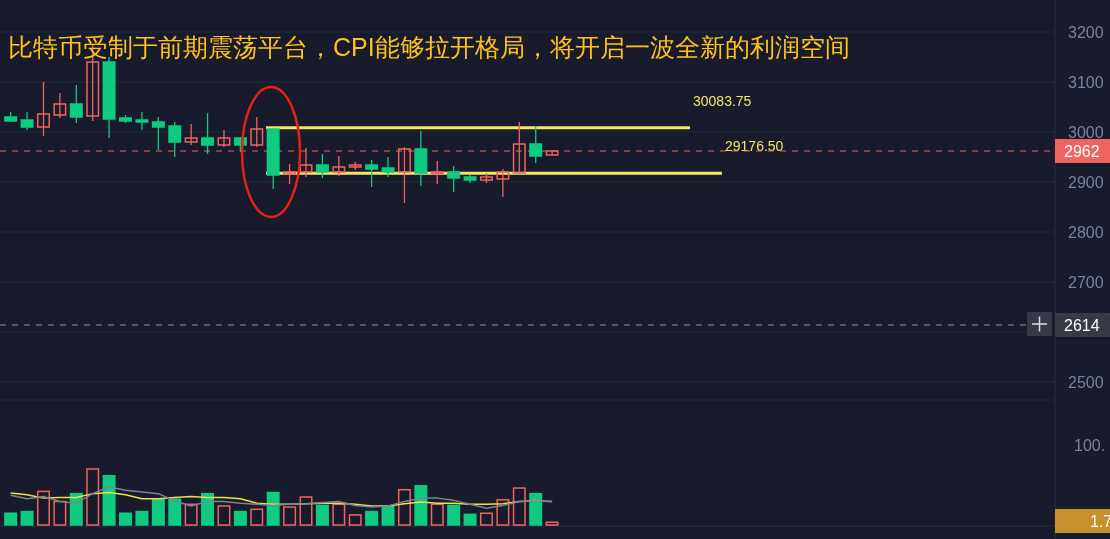 The image size is (1110, 539). What do you see at coordinates (1086, 132) in the screenshot?
I see `y-tick-label: 3000` at bounding box center [1086, 132].